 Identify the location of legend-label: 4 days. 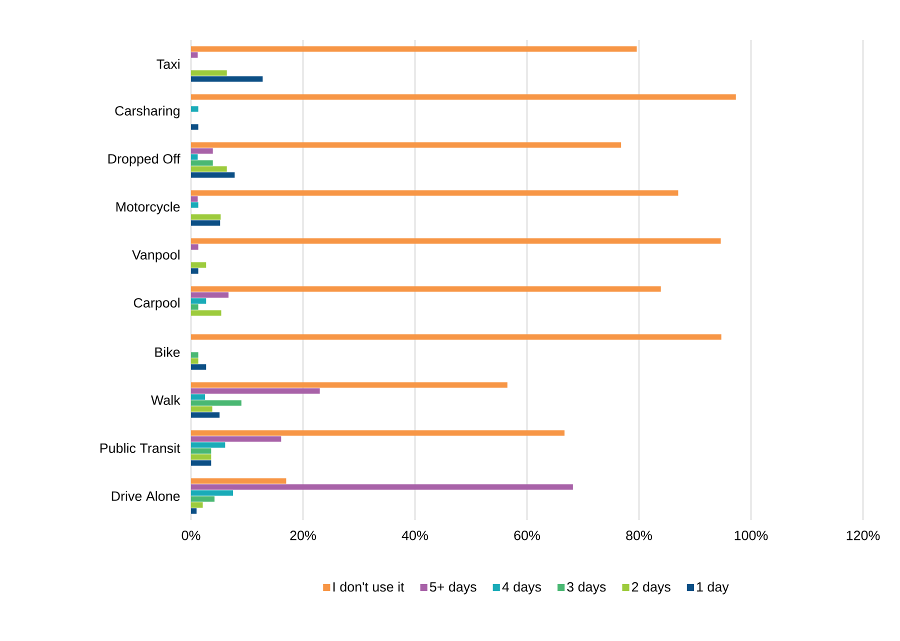
(522, 588).